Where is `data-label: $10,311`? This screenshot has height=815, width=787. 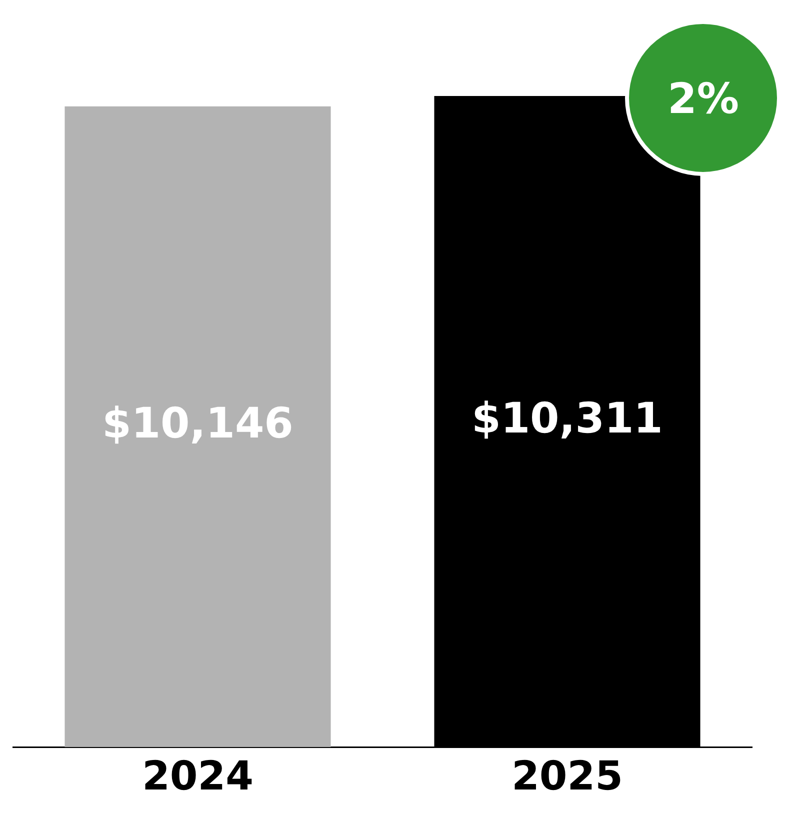 data-label: $10,311 is located at coordinates (567, 417).